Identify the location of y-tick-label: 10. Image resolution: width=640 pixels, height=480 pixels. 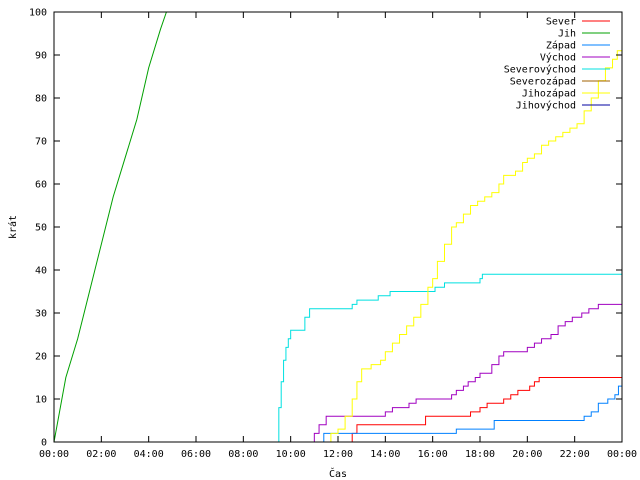
(41, 400).